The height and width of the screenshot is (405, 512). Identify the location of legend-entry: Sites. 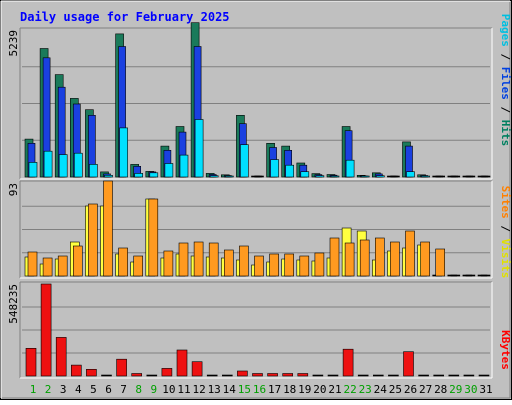
(505, 202).